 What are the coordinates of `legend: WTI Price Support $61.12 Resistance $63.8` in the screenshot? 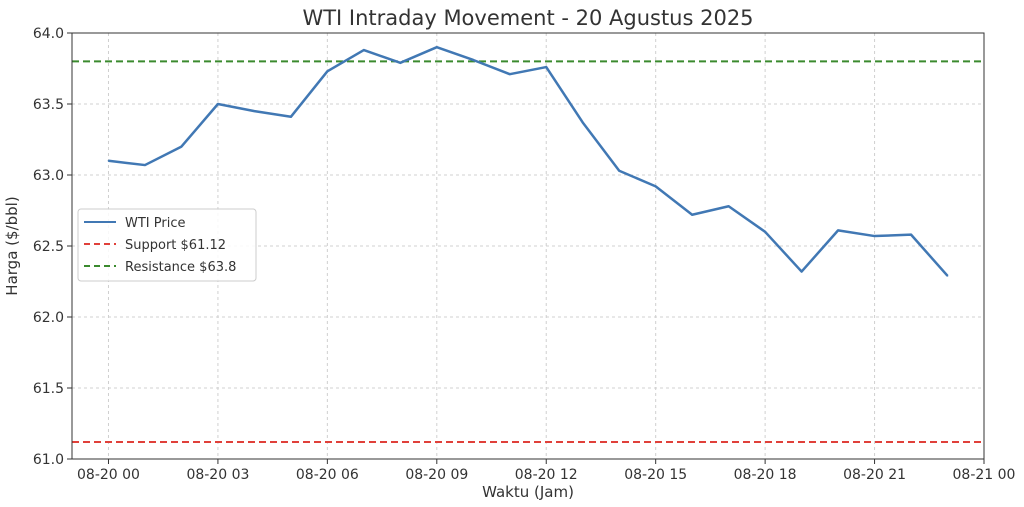 It's located at (167, 245).